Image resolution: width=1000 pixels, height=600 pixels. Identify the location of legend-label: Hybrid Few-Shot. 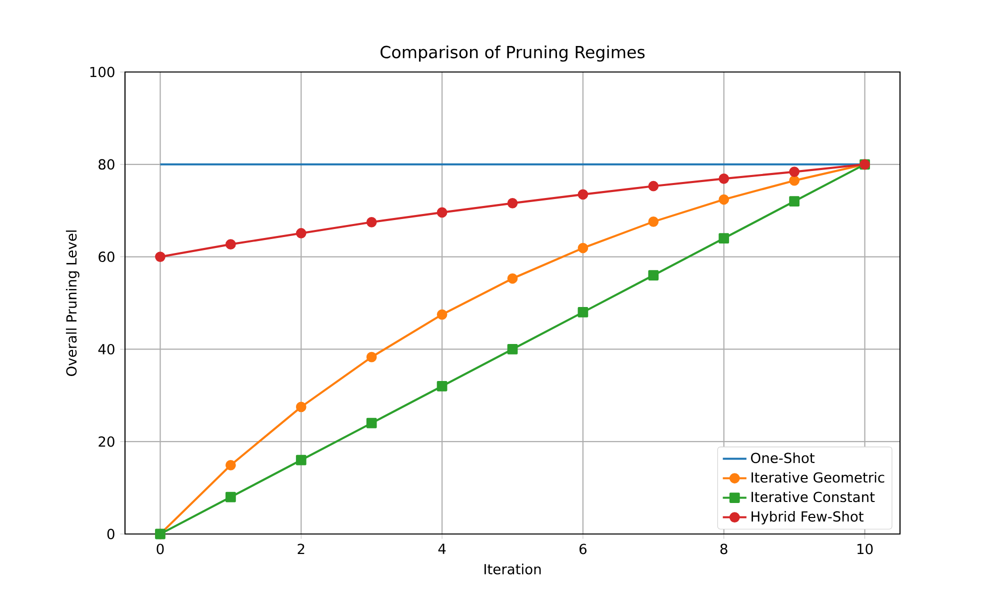
(808, 517).